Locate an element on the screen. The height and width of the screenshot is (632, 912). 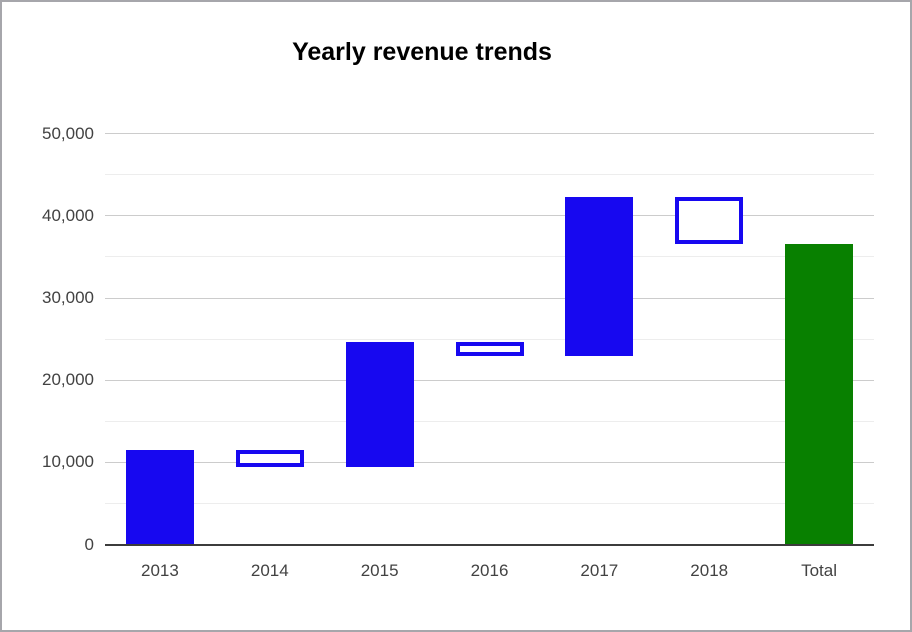
x-axis-tick-label: 2018 is located at coordinates (709, 570).